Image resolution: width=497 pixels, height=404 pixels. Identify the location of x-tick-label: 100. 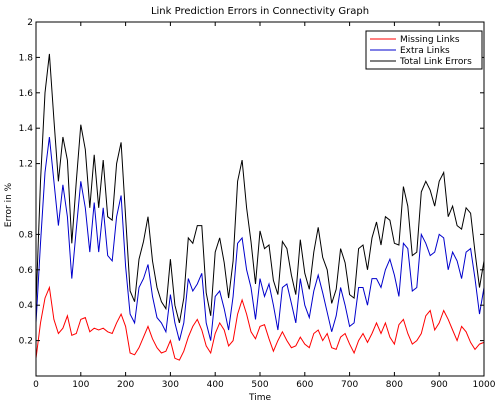
(80, 385).